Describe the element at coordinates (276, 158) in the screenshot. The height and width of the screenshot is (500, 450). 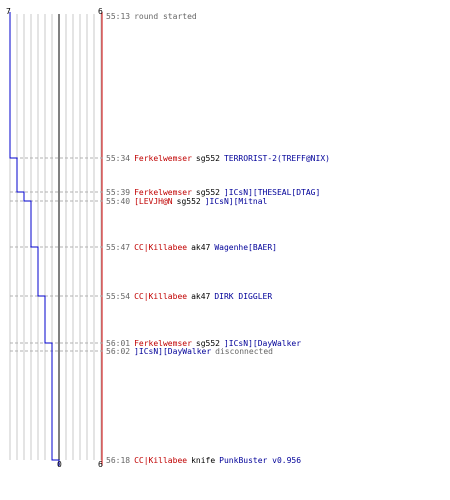
I see `event-part: TERRORIST-2(TREFF@NIX)` at that location.